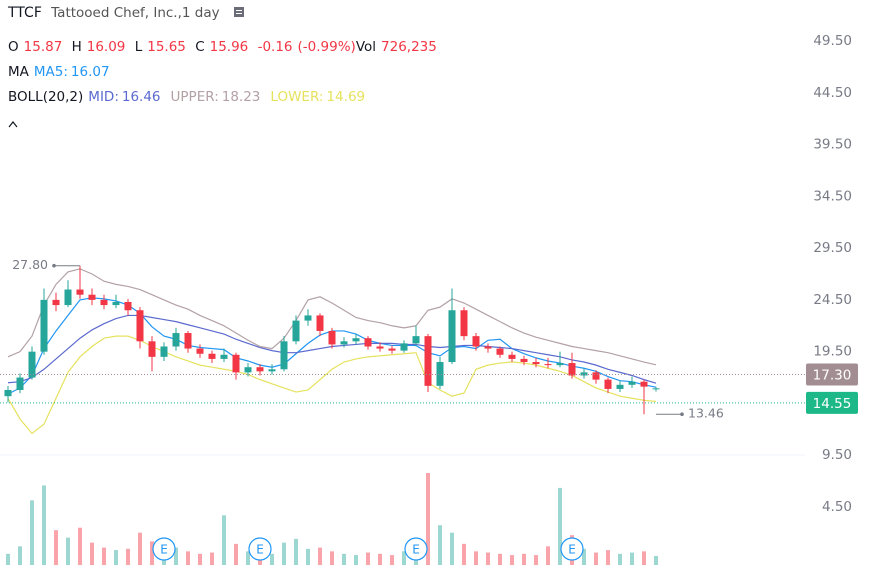  I want to click on y-tick-label: 19.50, so click(832, 352).